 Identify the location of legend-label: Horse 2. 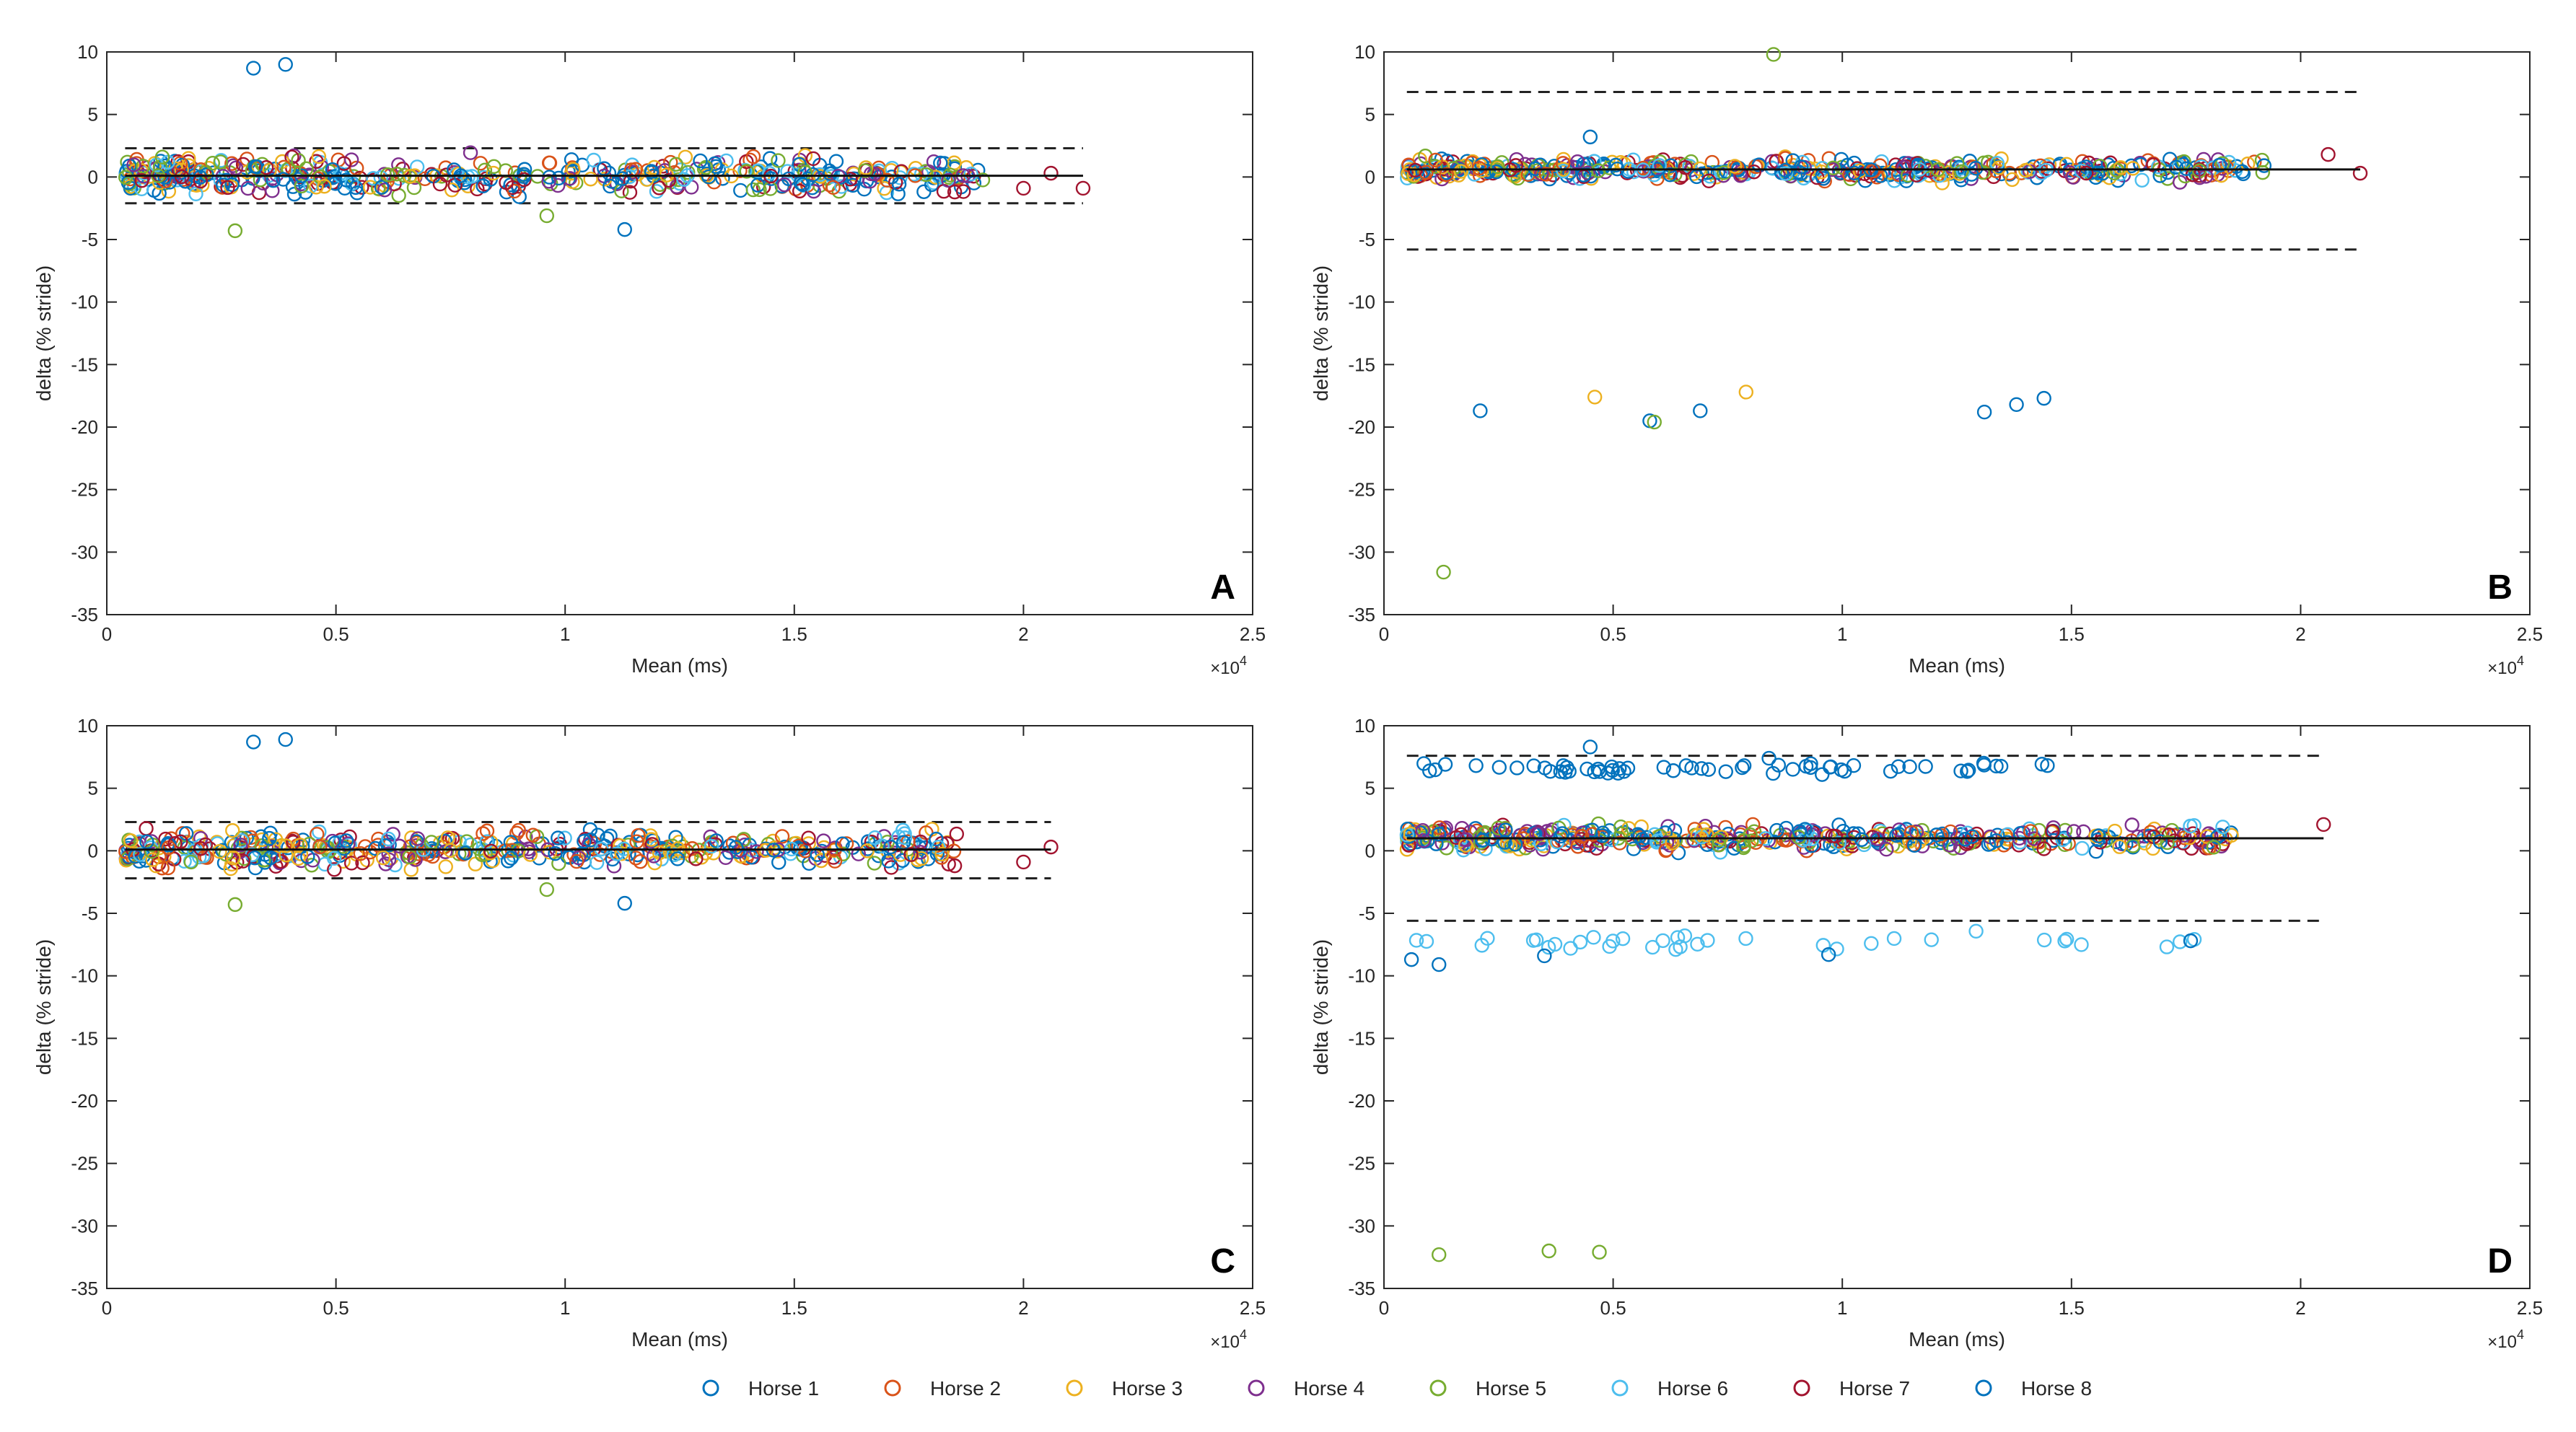
(965, 1388).